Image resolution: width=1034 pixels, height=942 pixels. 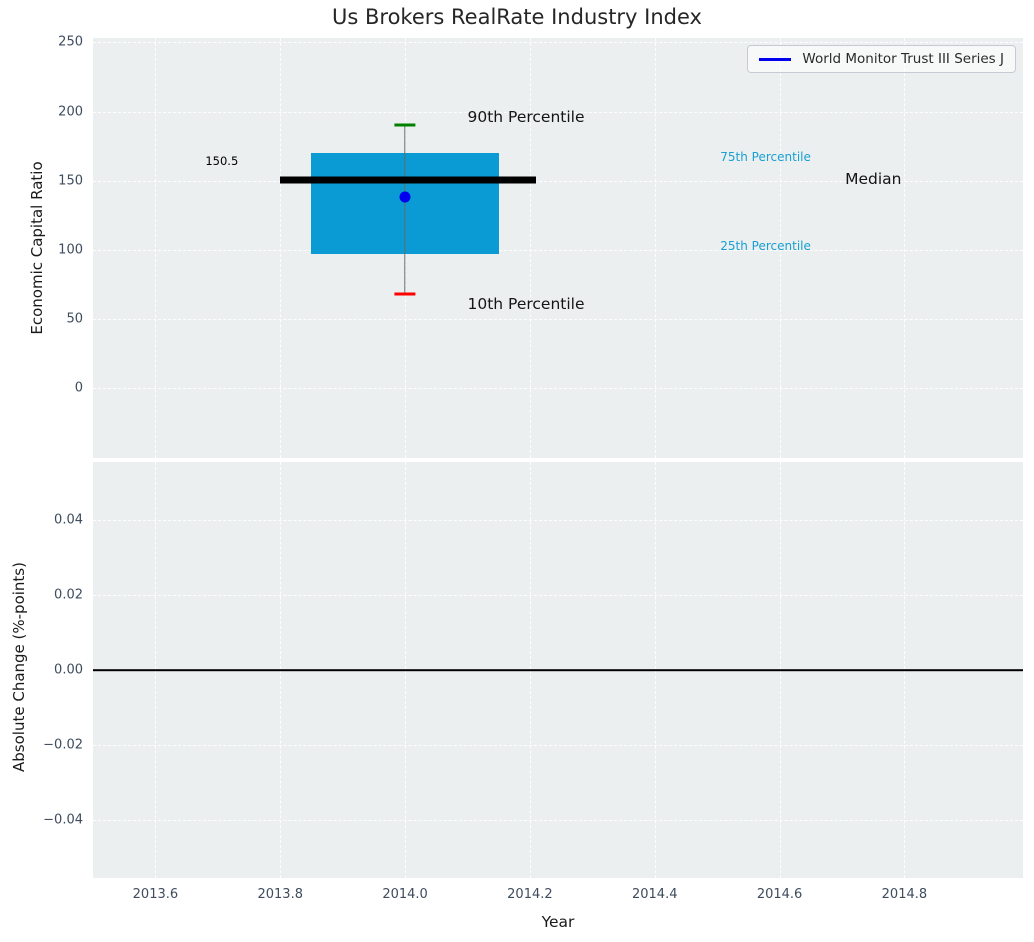 I want to click on y-tick-label: −0.04, so click(x=63, y=820).